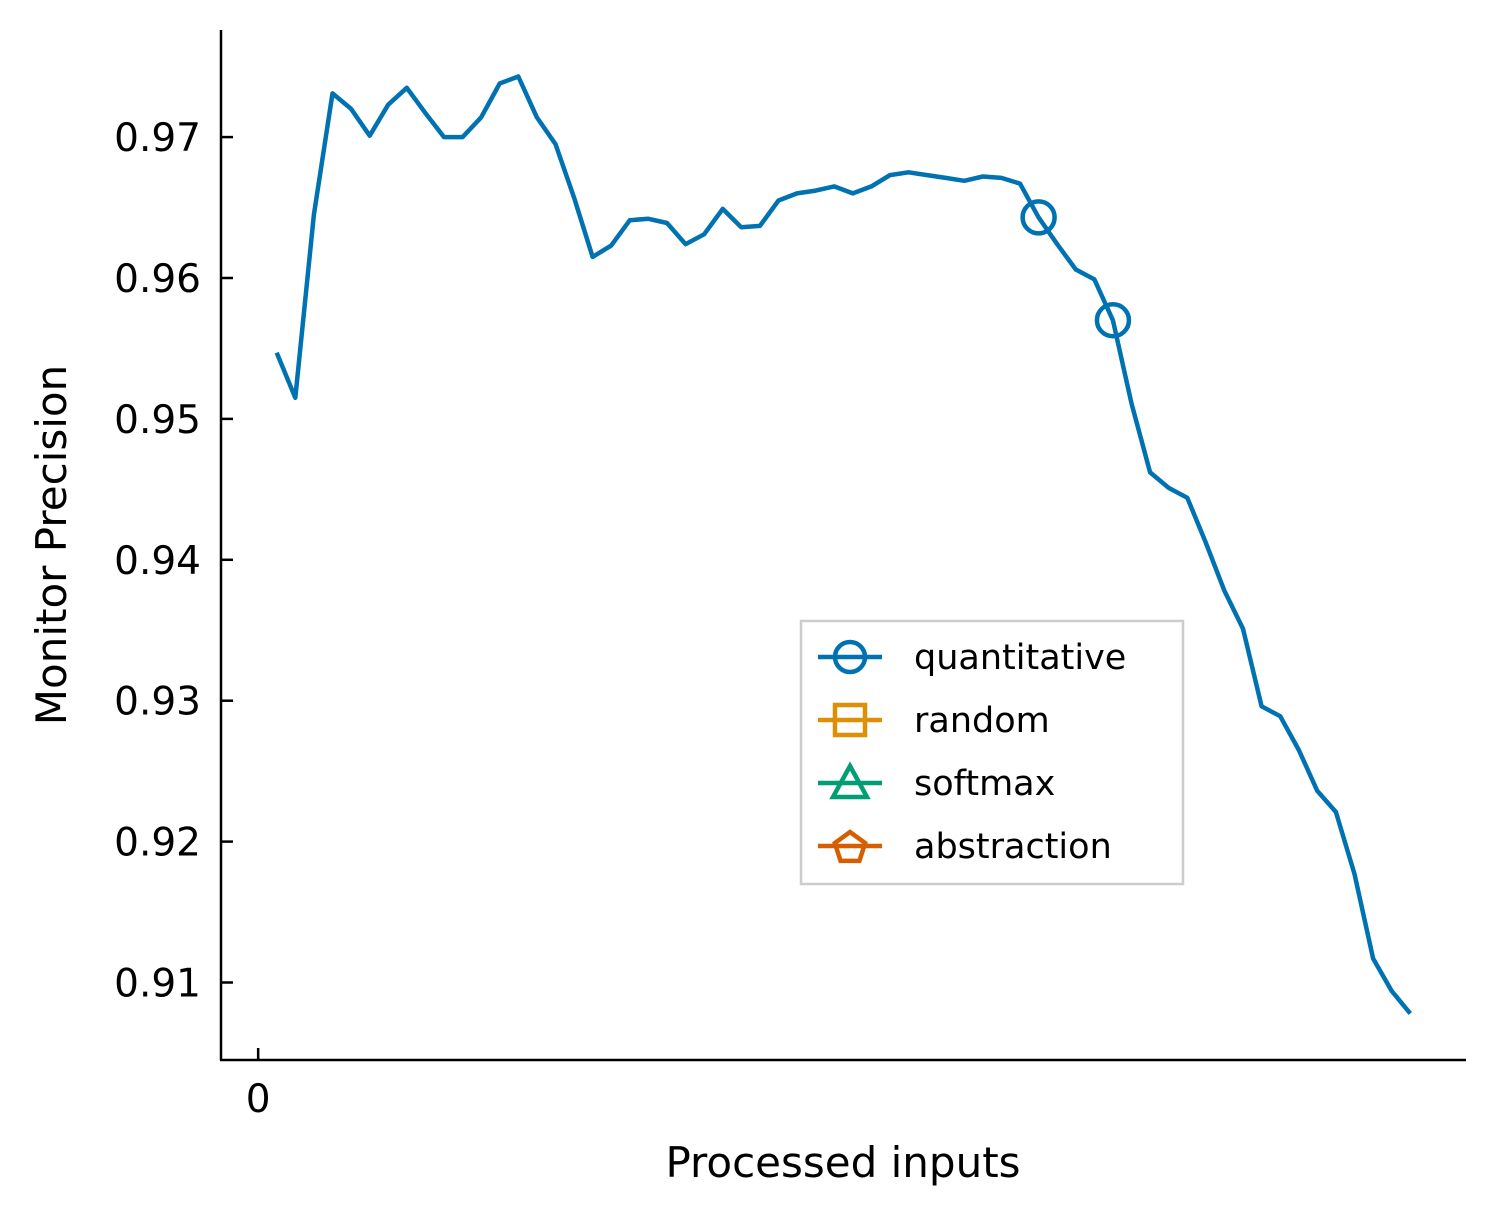 The width and height of the screenshot is (1494, 1218). What do you see at coordinates (157, 420) in the screenshot?
I see `y-tick-label: 0.95` at bounding box center [157, 420].